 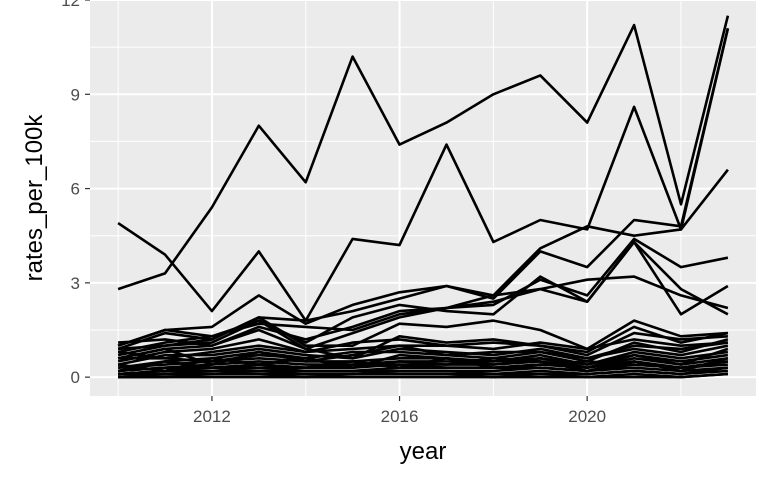 I want to click on y-axis: 0 3 6 9 12, so click(x=75, y=193).